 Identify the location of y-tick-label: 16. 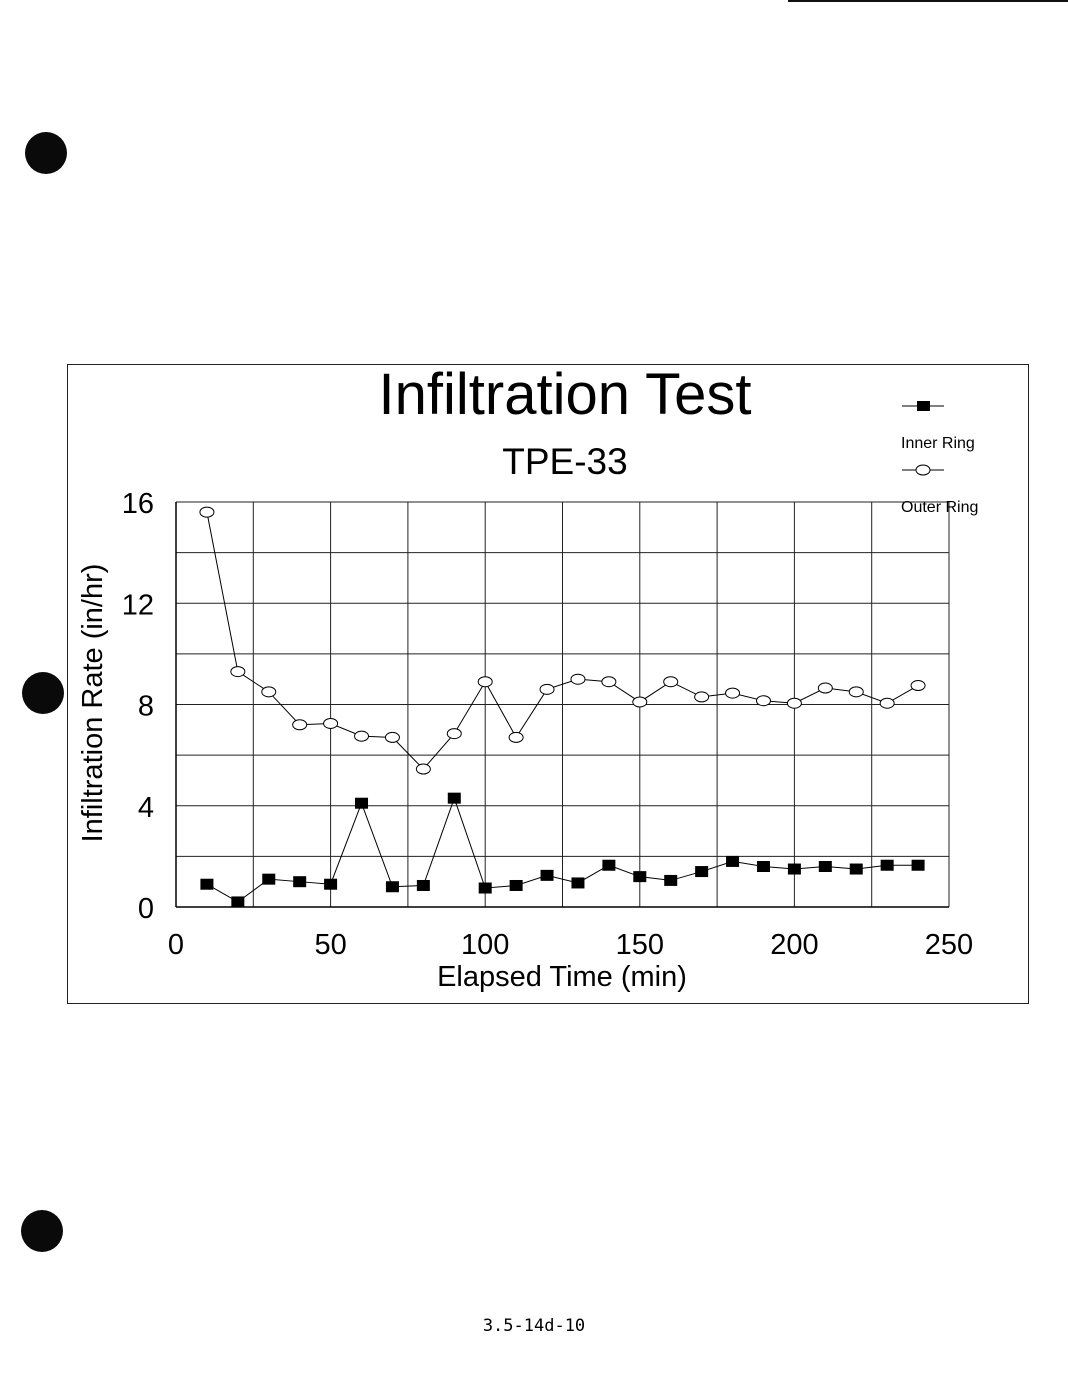
(138, 504).